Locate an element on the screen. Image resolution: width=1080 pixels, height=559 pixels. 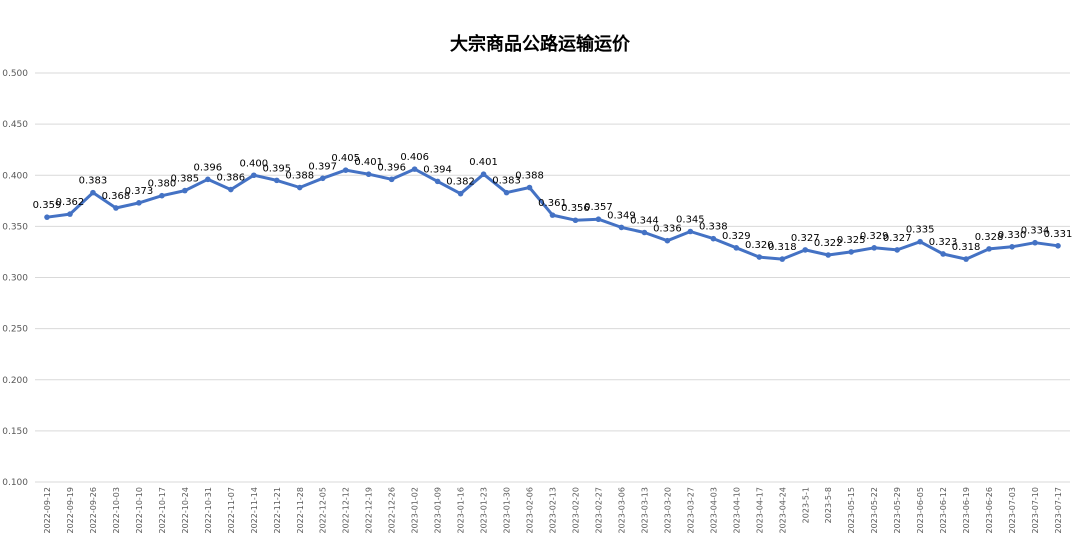
x-tick-label: 2022-12-05 is located at coordinates (323, 510).